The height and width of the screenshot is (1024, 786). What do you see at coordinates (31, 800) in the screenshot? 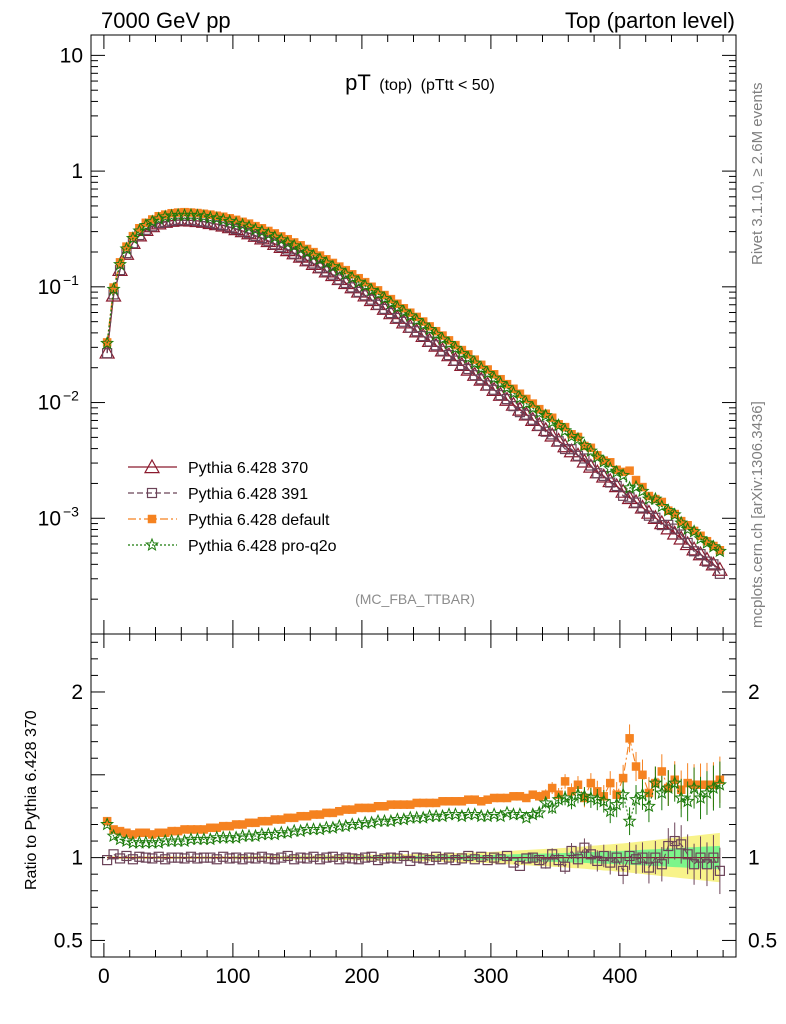
I see `ratio-ylabel: Ratio to Pythia 6.428 370` at bounding box center [31, 800].